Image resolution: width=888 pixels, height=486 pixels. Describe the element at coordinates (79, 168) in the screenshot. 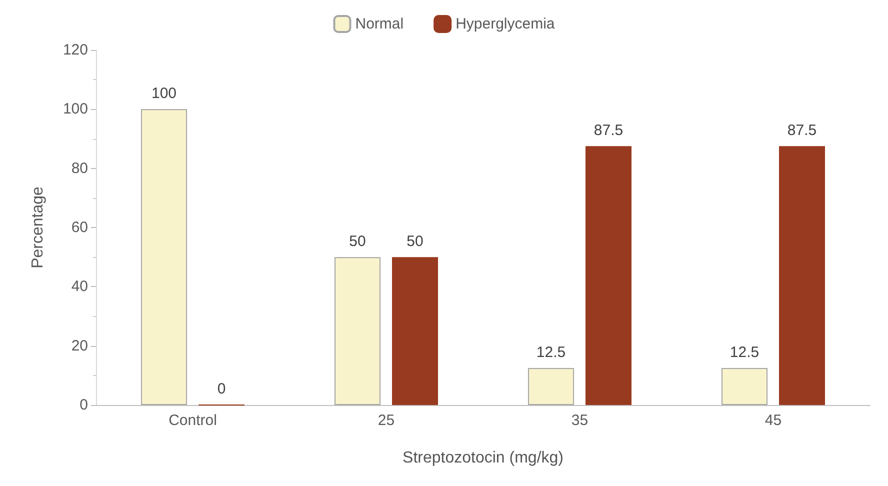

I see `y-tick-label: 80` at that location.